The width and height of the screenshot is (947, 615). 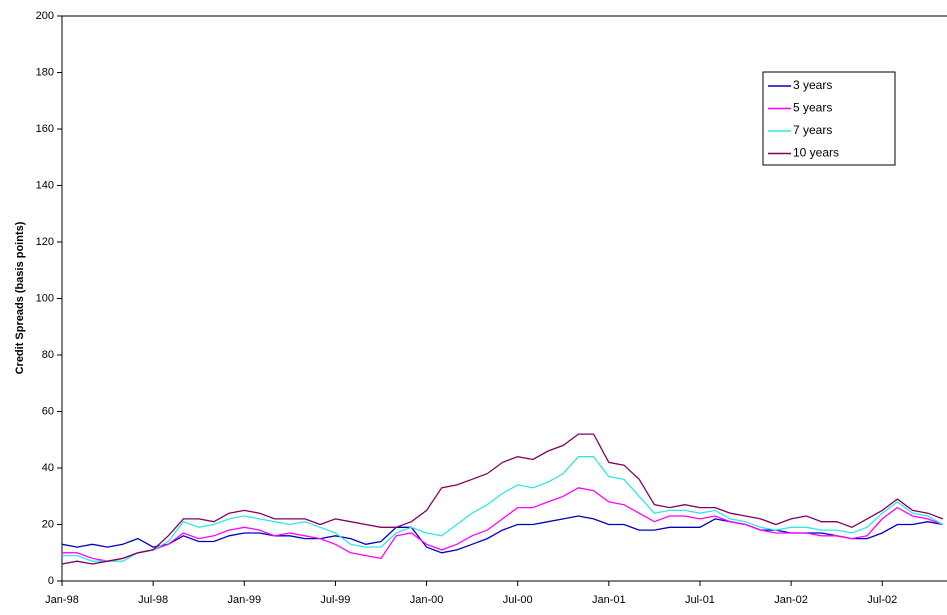 What do you see at coordinates (48, 524) in the screenshot?
I see `y-tick-label: 20` at bounding box center [48, 524].